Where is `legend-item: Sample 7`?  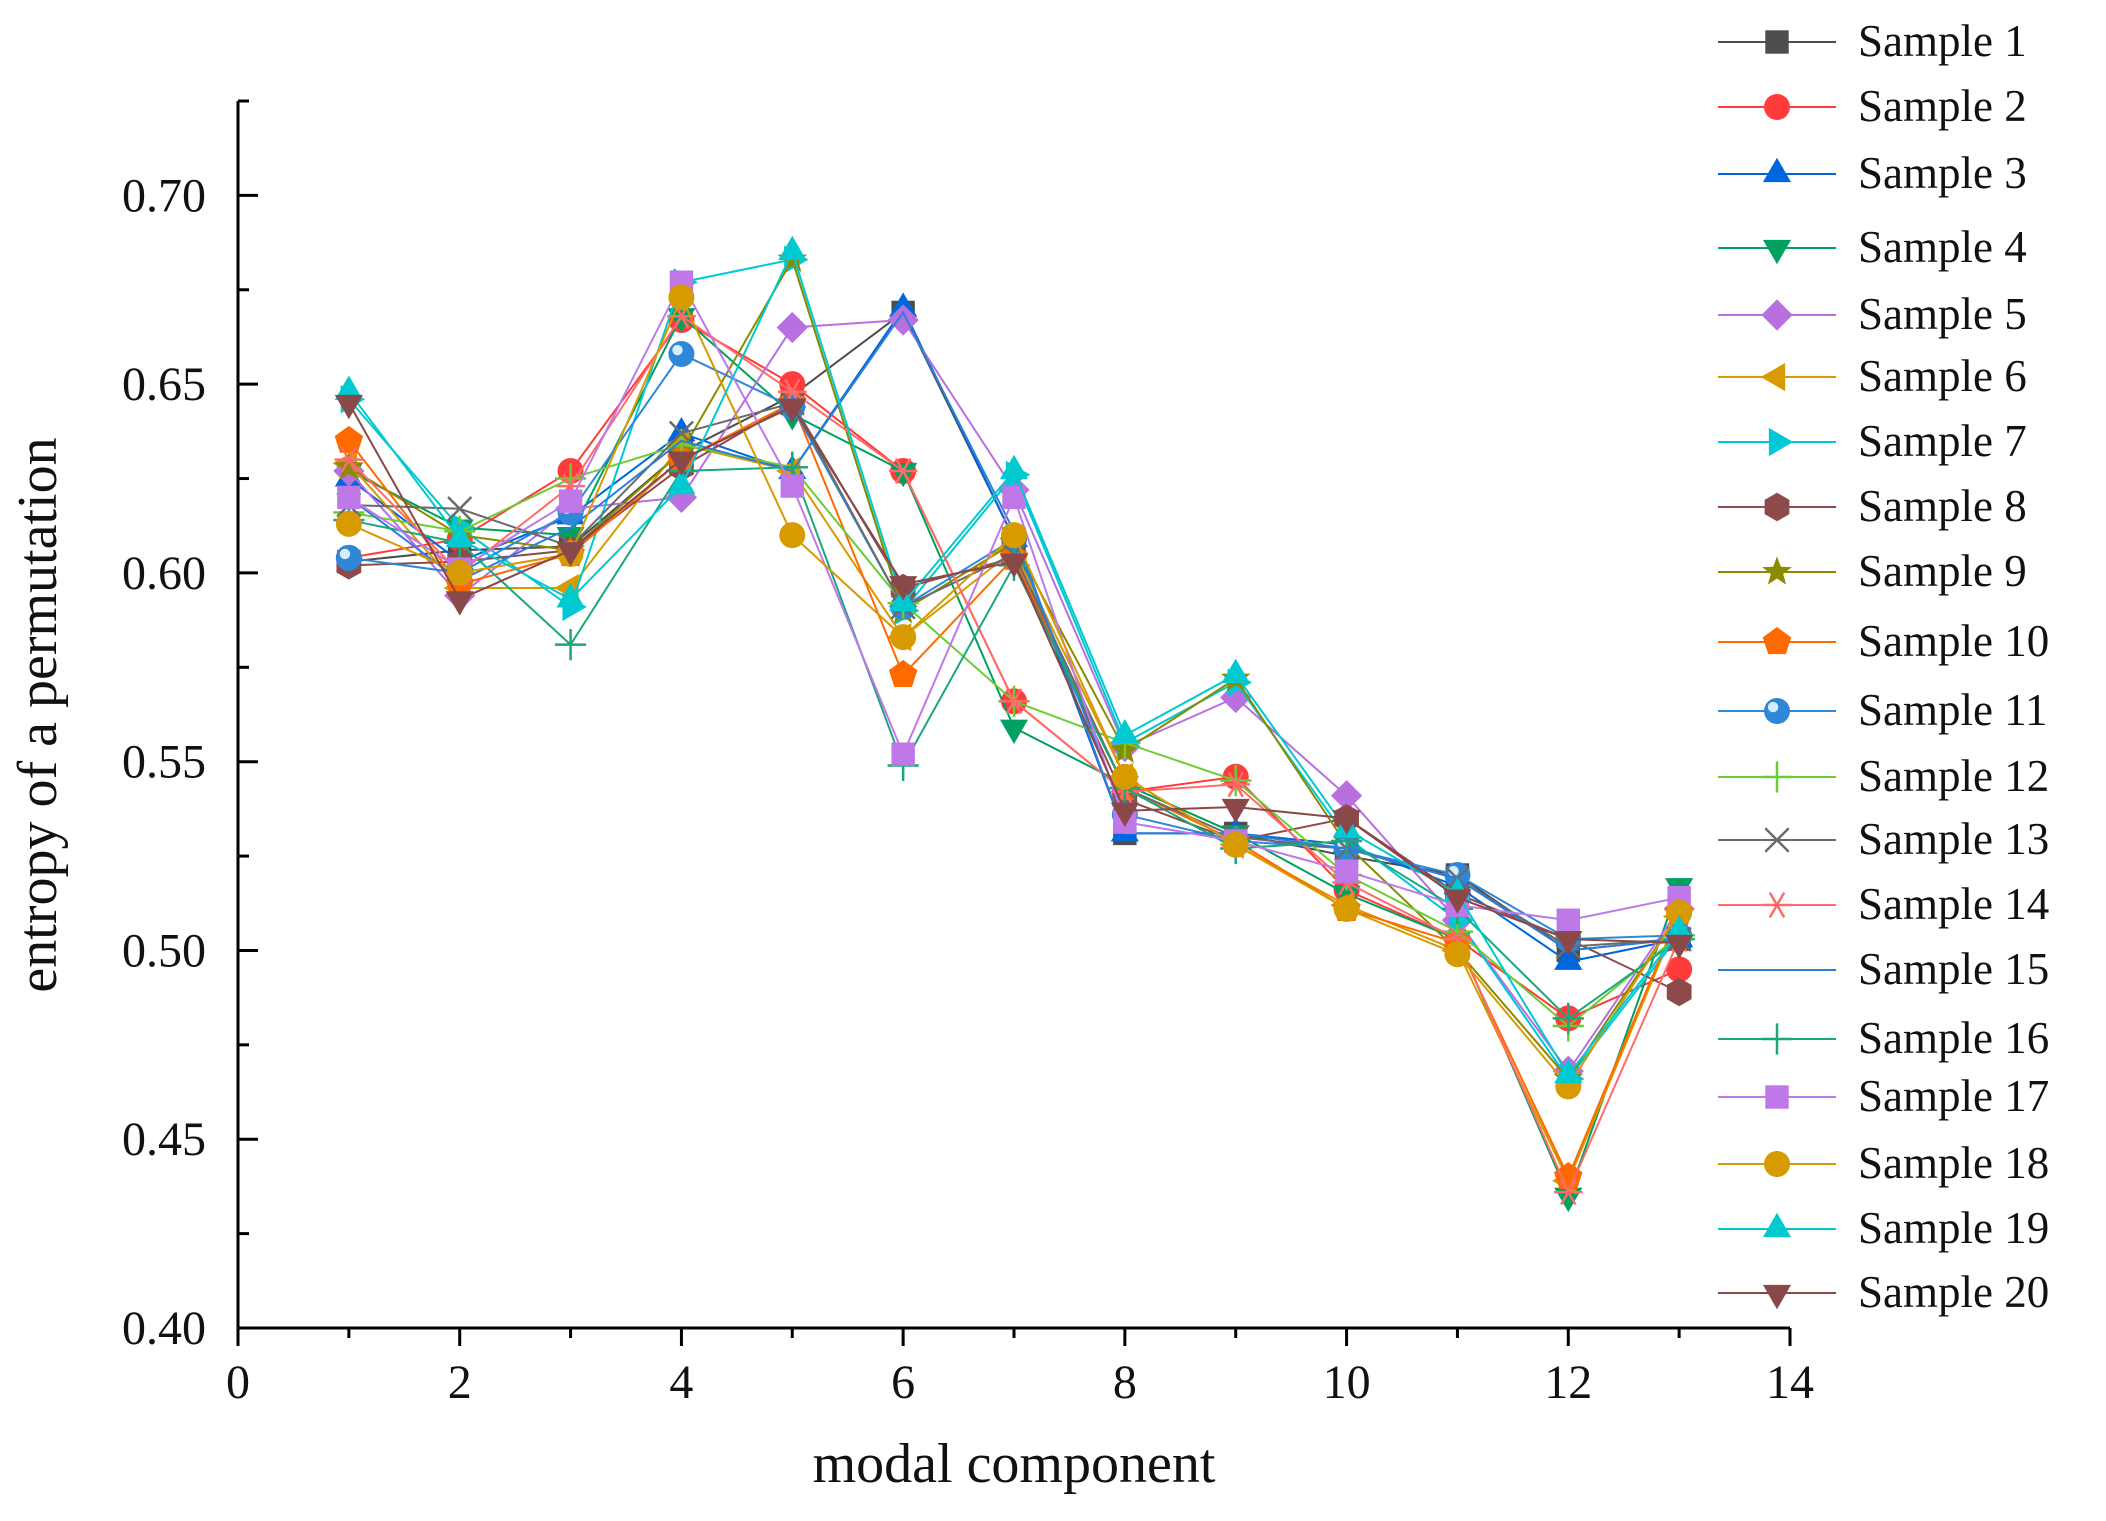 legend-item: Sample 7 is located at coordinates (1872, 441).